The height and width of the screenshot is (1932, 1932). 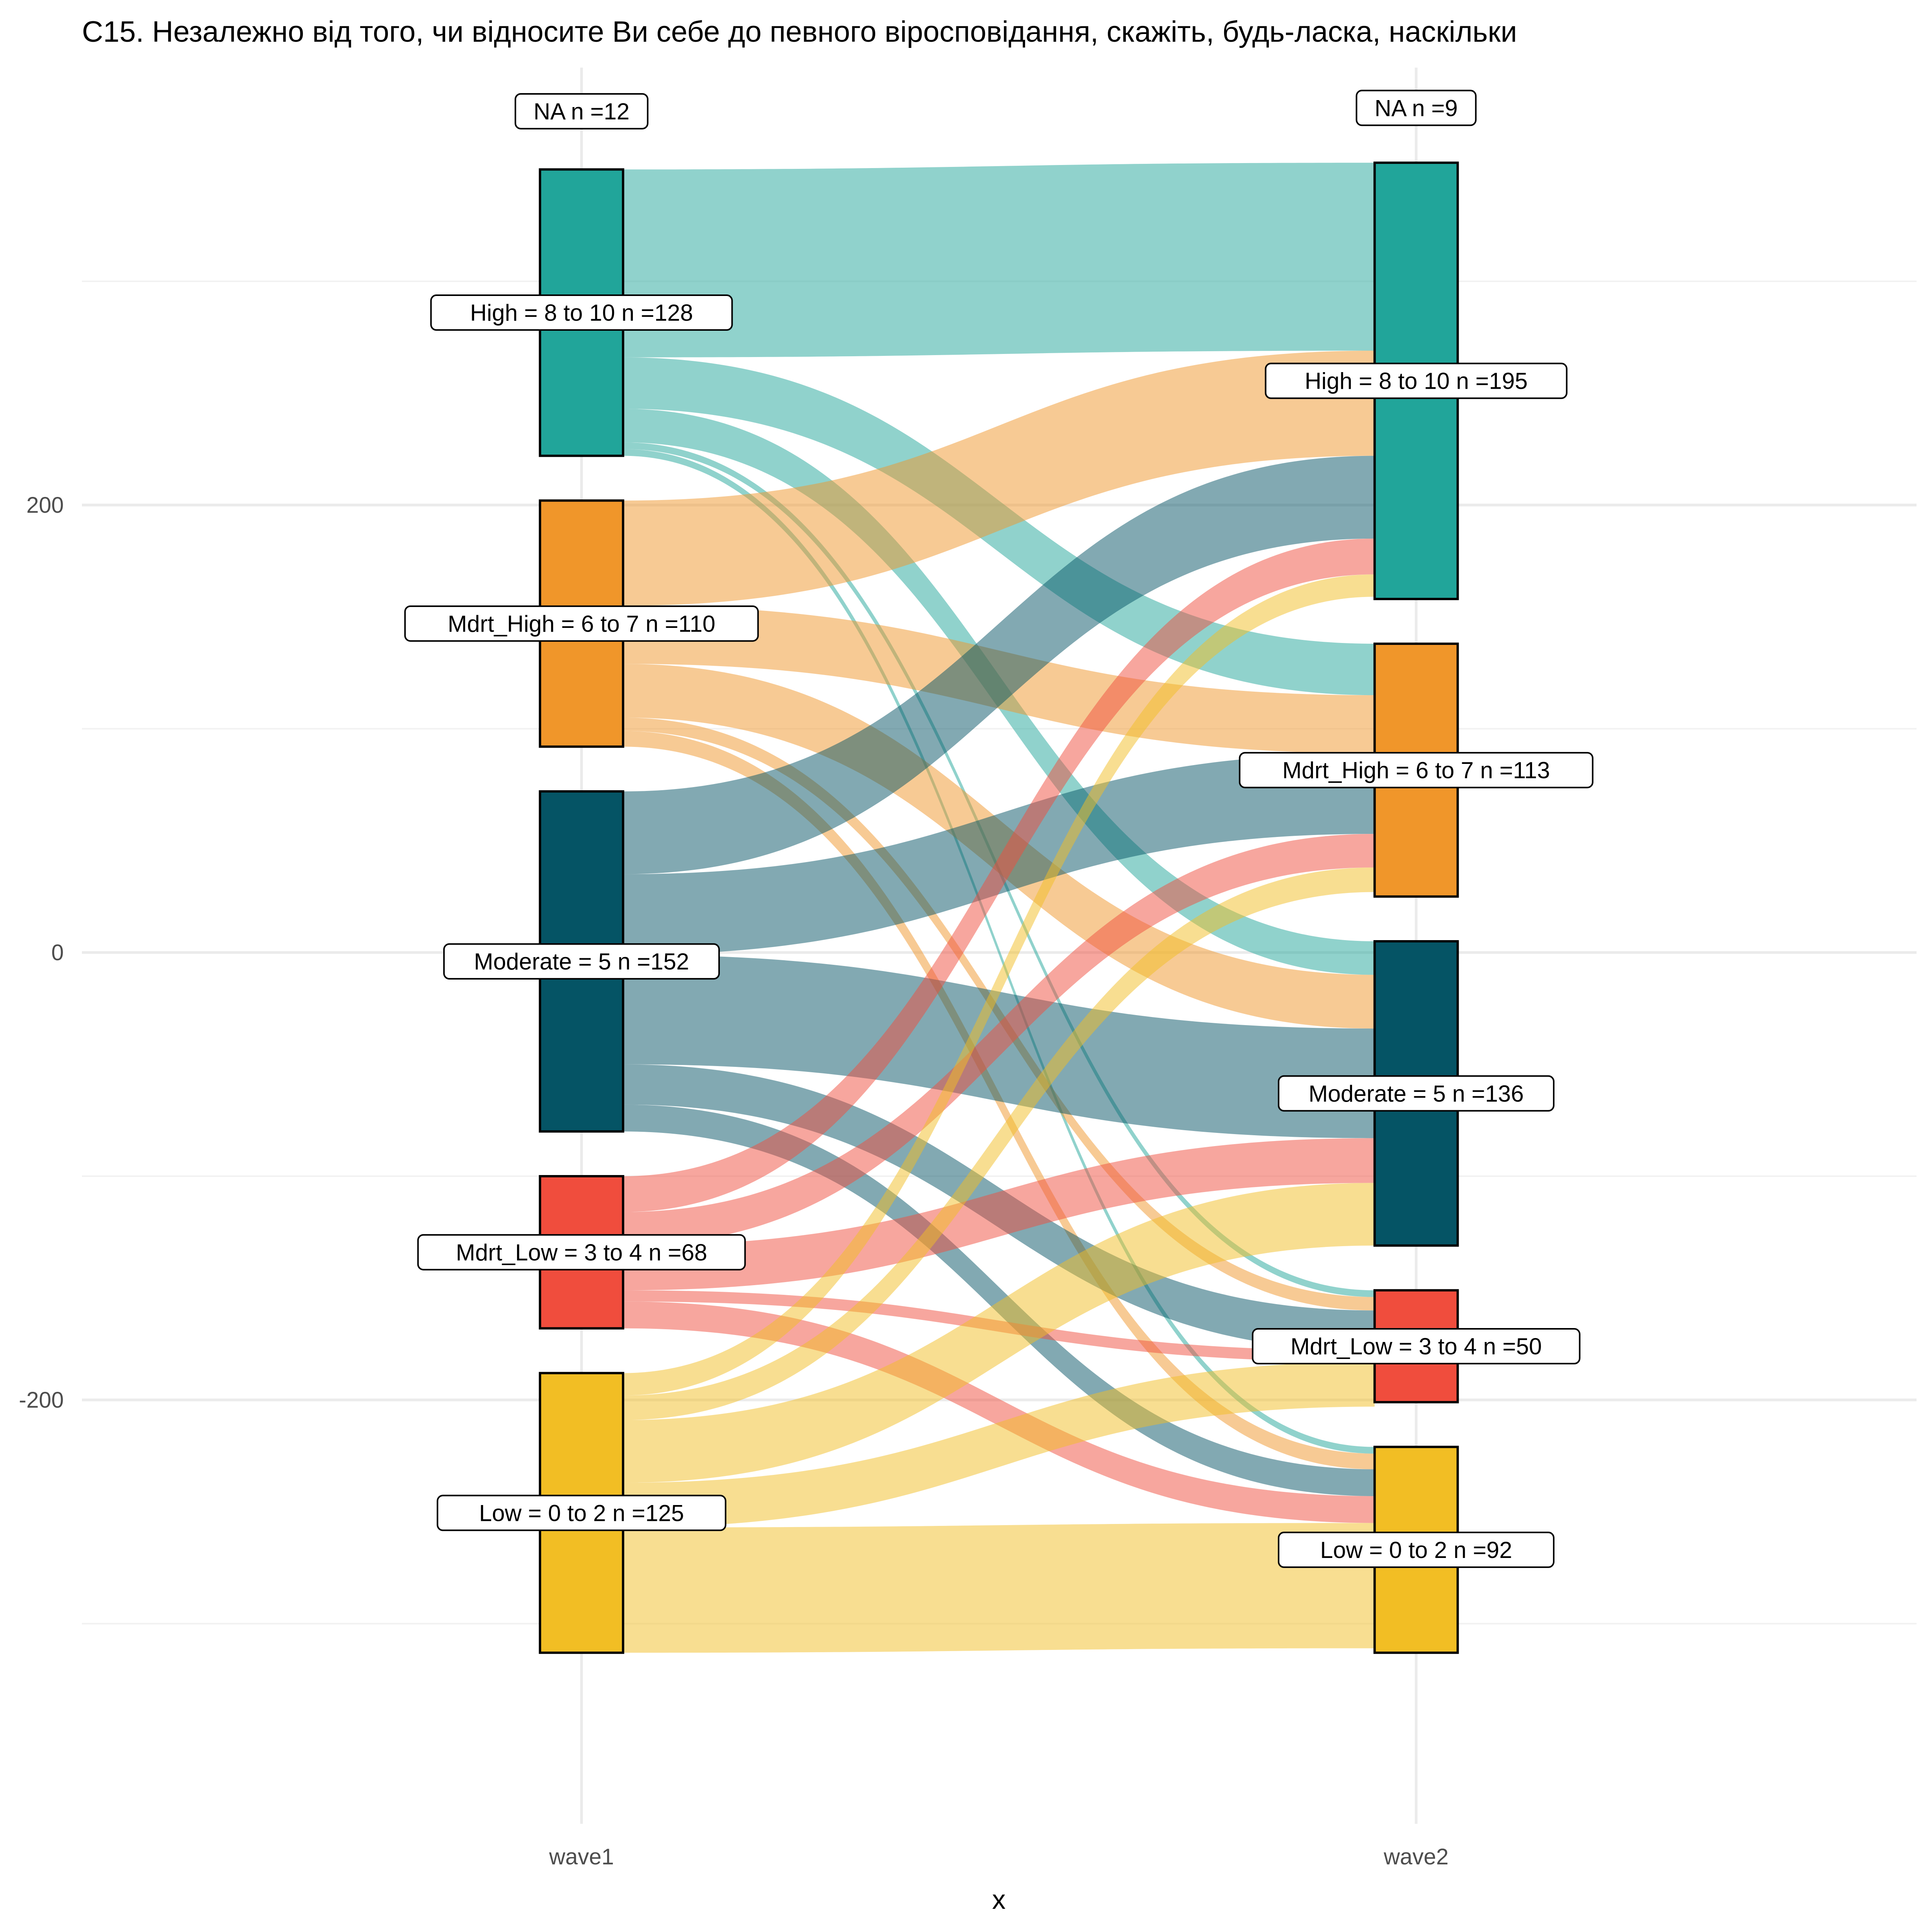 I want to click on node-label-wave1-mdrt-low-3-to-4: Mdrt_Low = 3 to 4 n =68, so click(x=581, y=1252).